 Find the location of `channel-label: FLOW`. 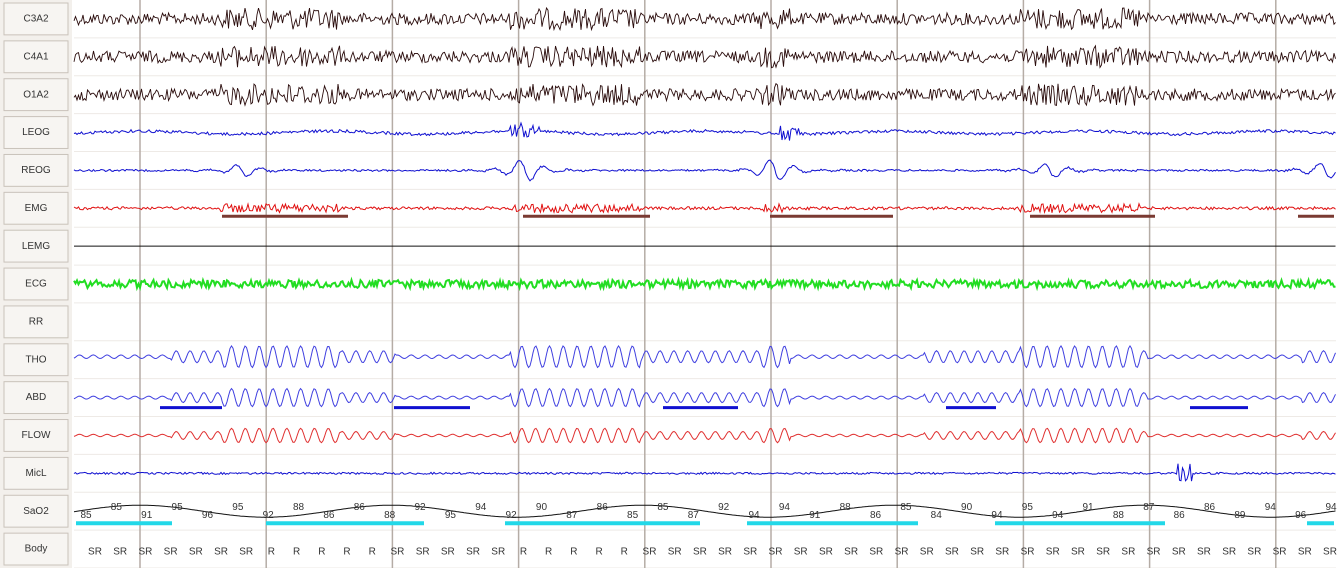

channel-label: FLOW is located at coordinates (36, 435).